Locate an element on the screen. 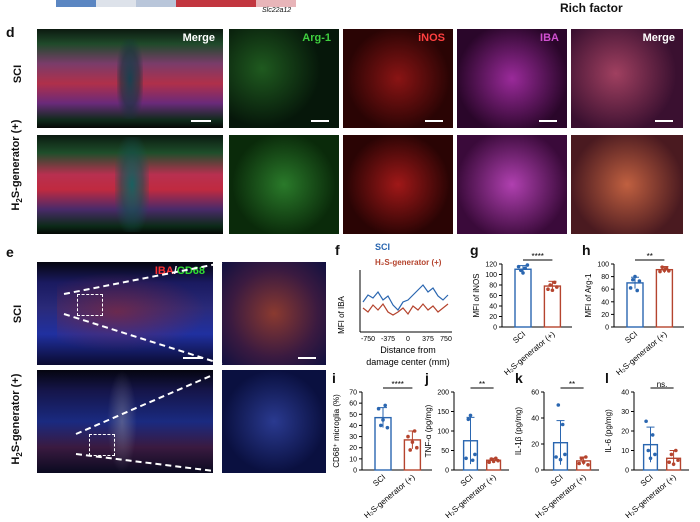 The image size is (700, 522). d-col-inos-label: iNOS is located at coordinates (431, 38).